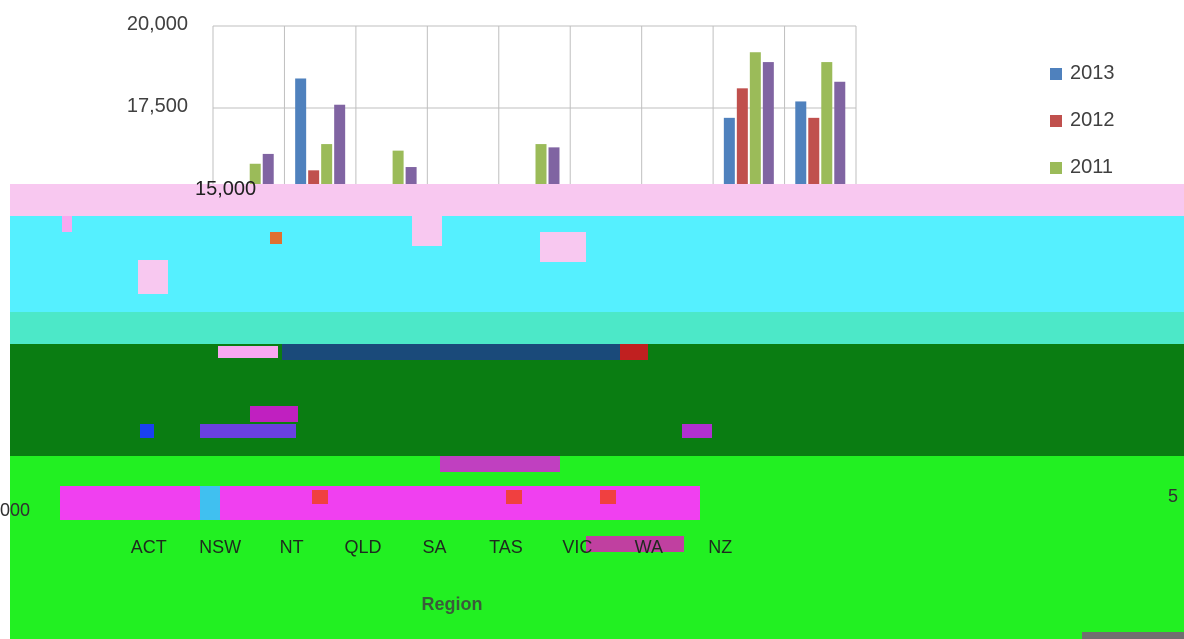  I want to click on bar-2010-SA, so click(554, 165).